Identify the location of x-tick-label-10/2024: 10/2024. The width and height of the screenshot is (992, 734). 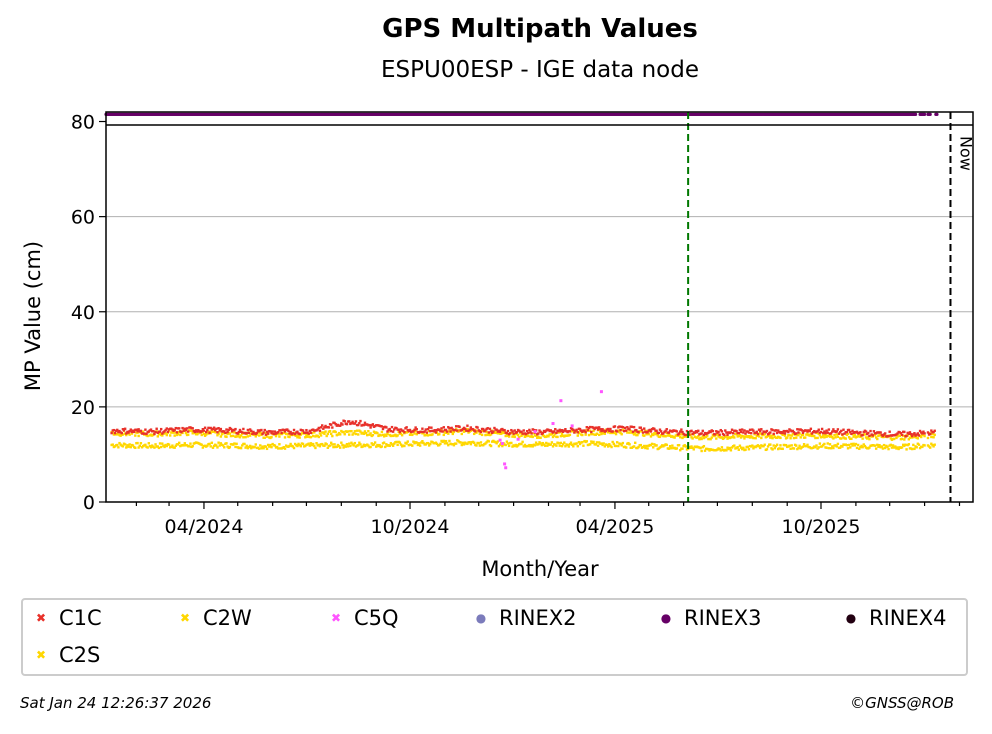
(410, 527).